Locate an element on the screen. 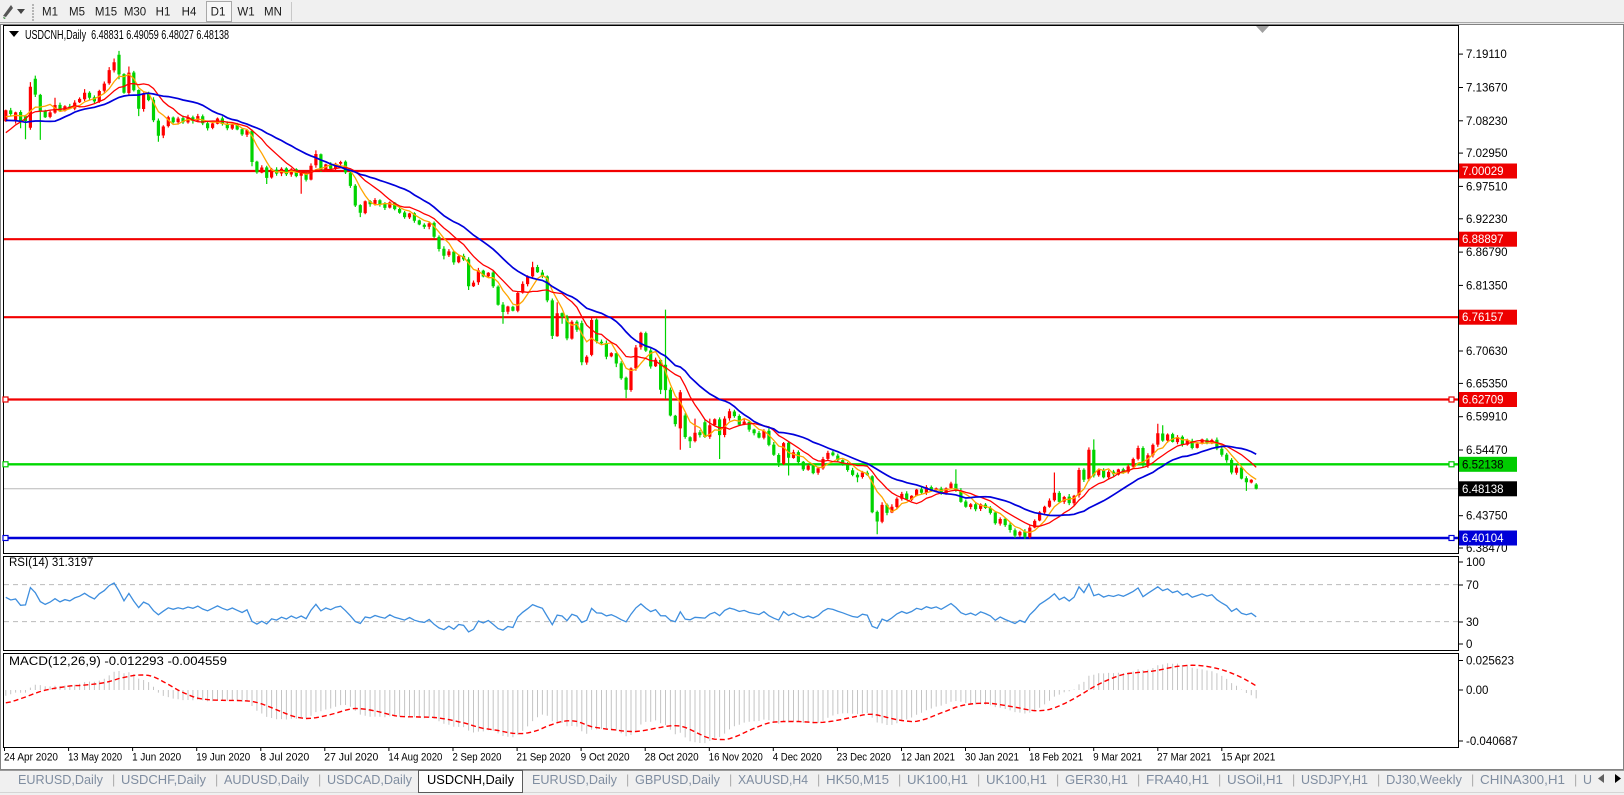 The image size is (1624, 795). svg-text: 9 Mar 2021 is located at coordinates (1117, 758).